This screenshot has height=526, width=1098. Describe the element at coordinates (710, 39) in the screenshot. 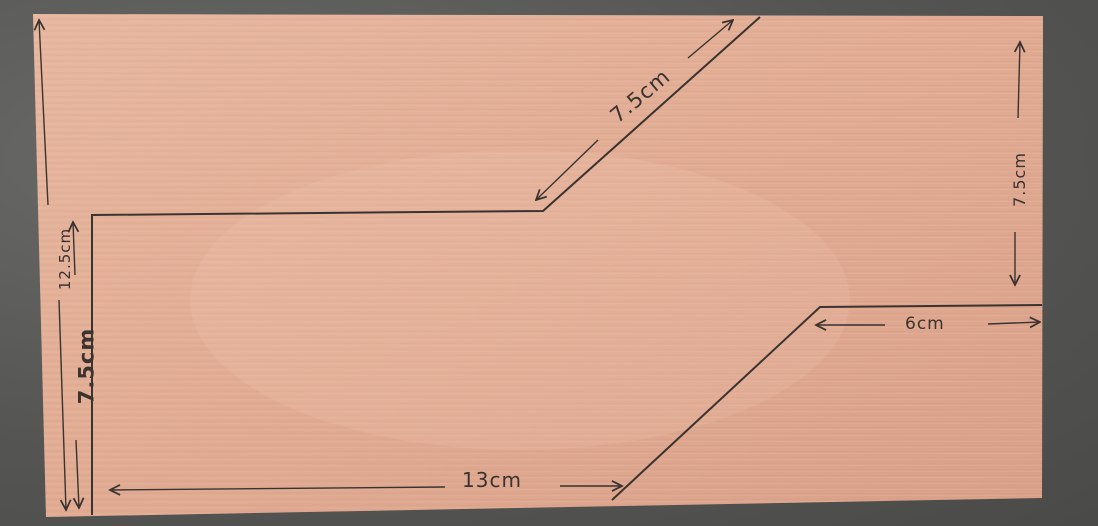

I see `dimension-arrow-diagonal-upper` at that location.